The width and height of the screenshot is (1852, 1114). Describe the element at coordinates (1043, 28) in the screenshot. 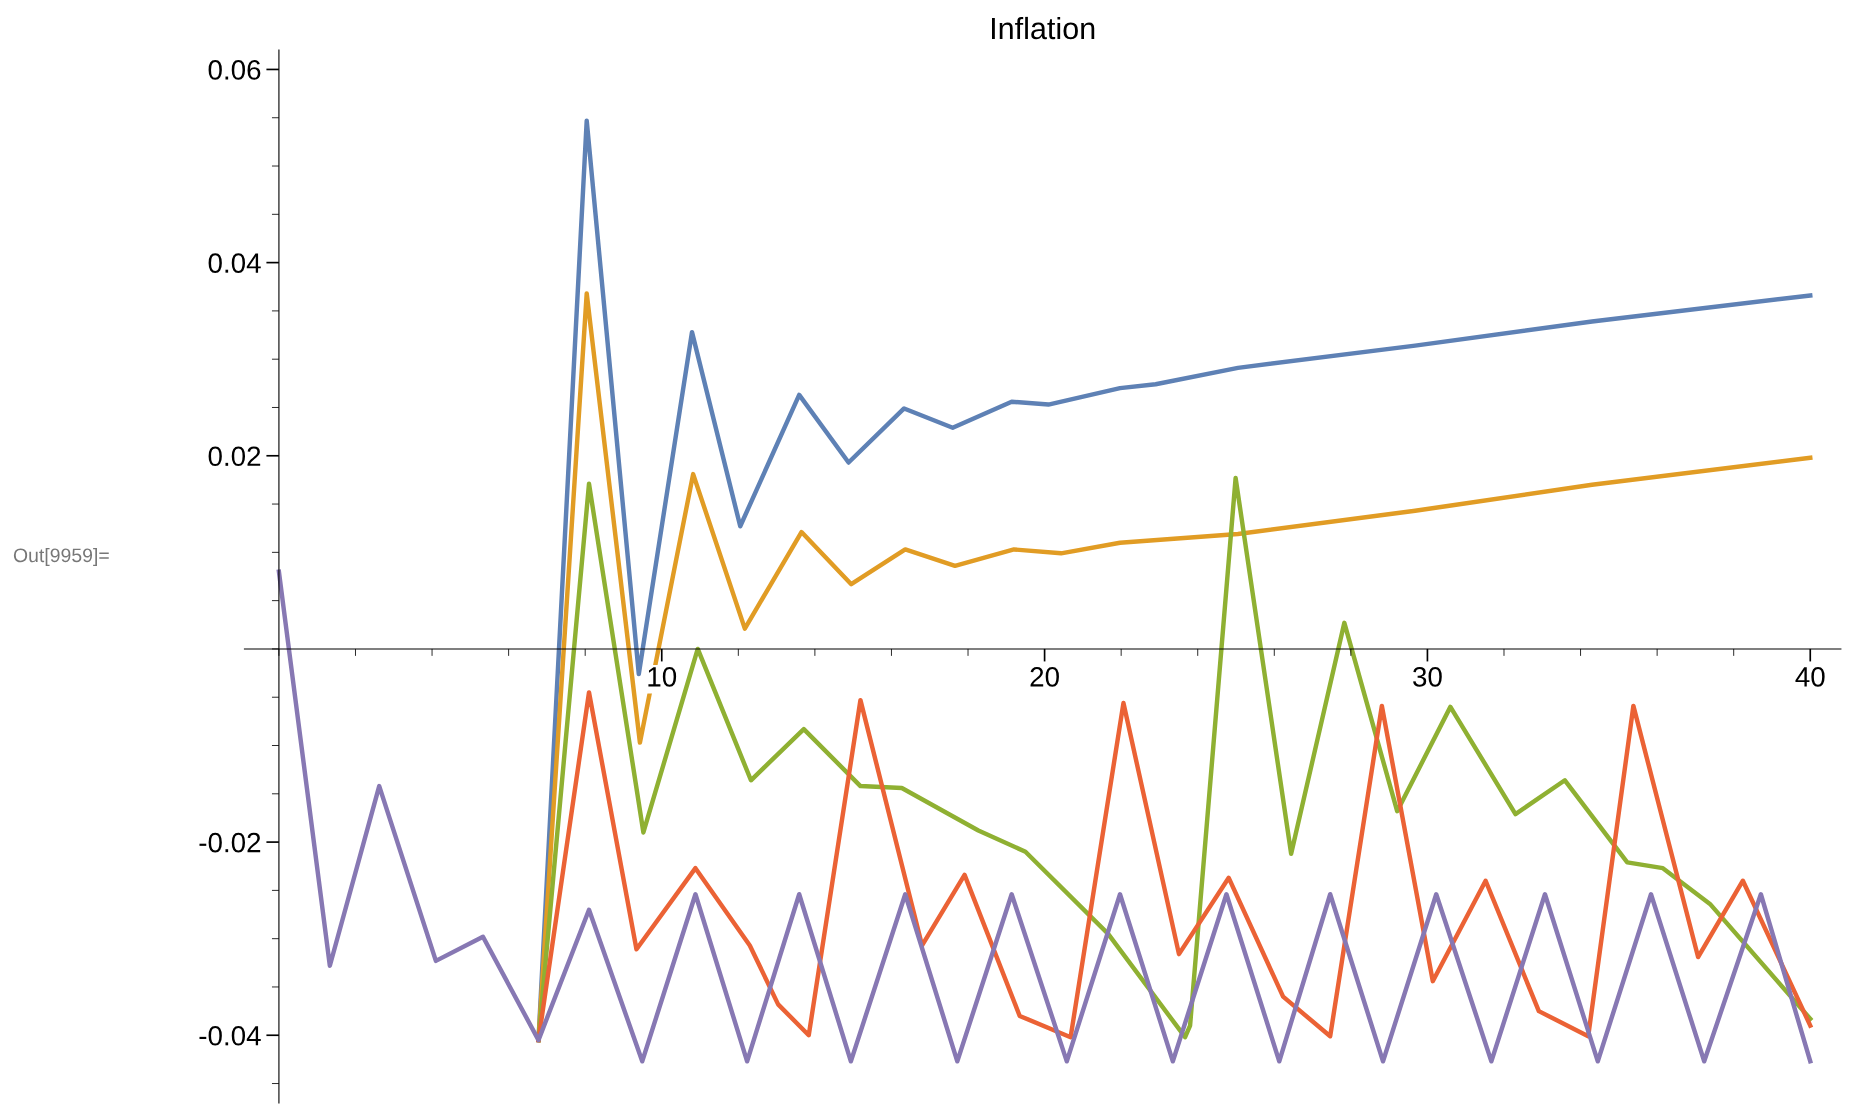

I see `chart-title: Inflation` at that location.